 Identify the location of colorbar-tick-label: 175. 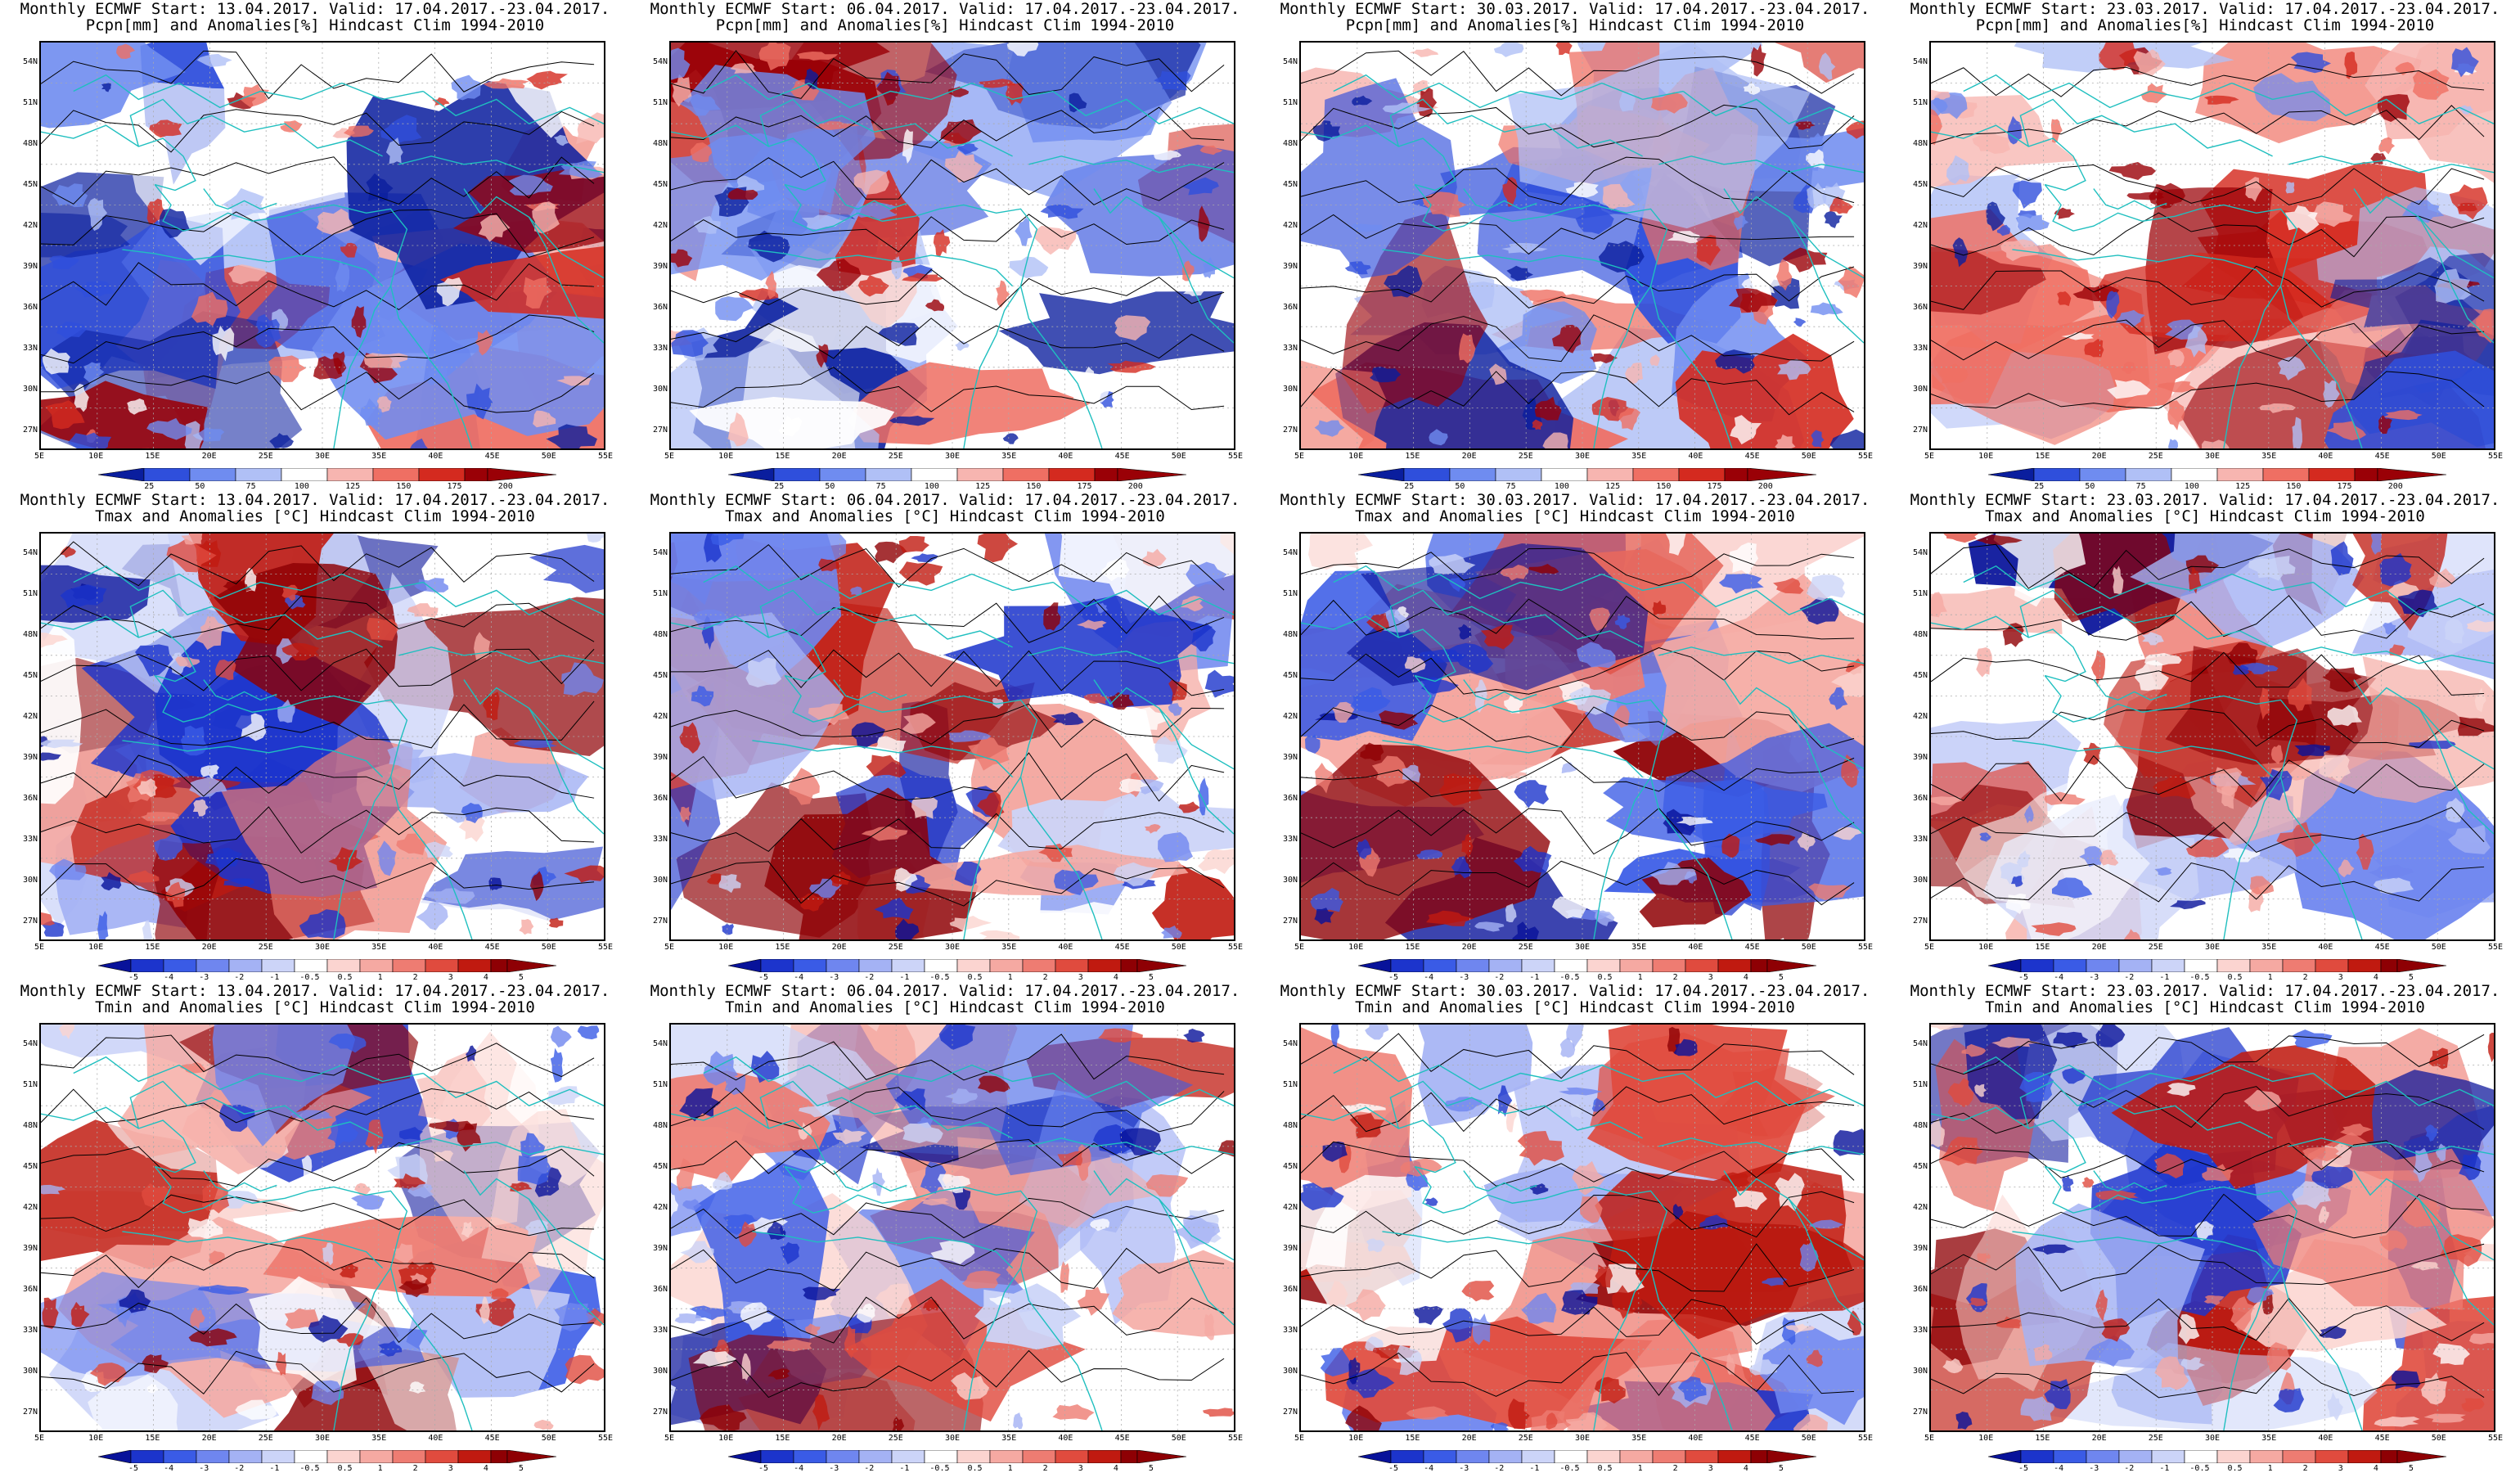
(1714, 486).